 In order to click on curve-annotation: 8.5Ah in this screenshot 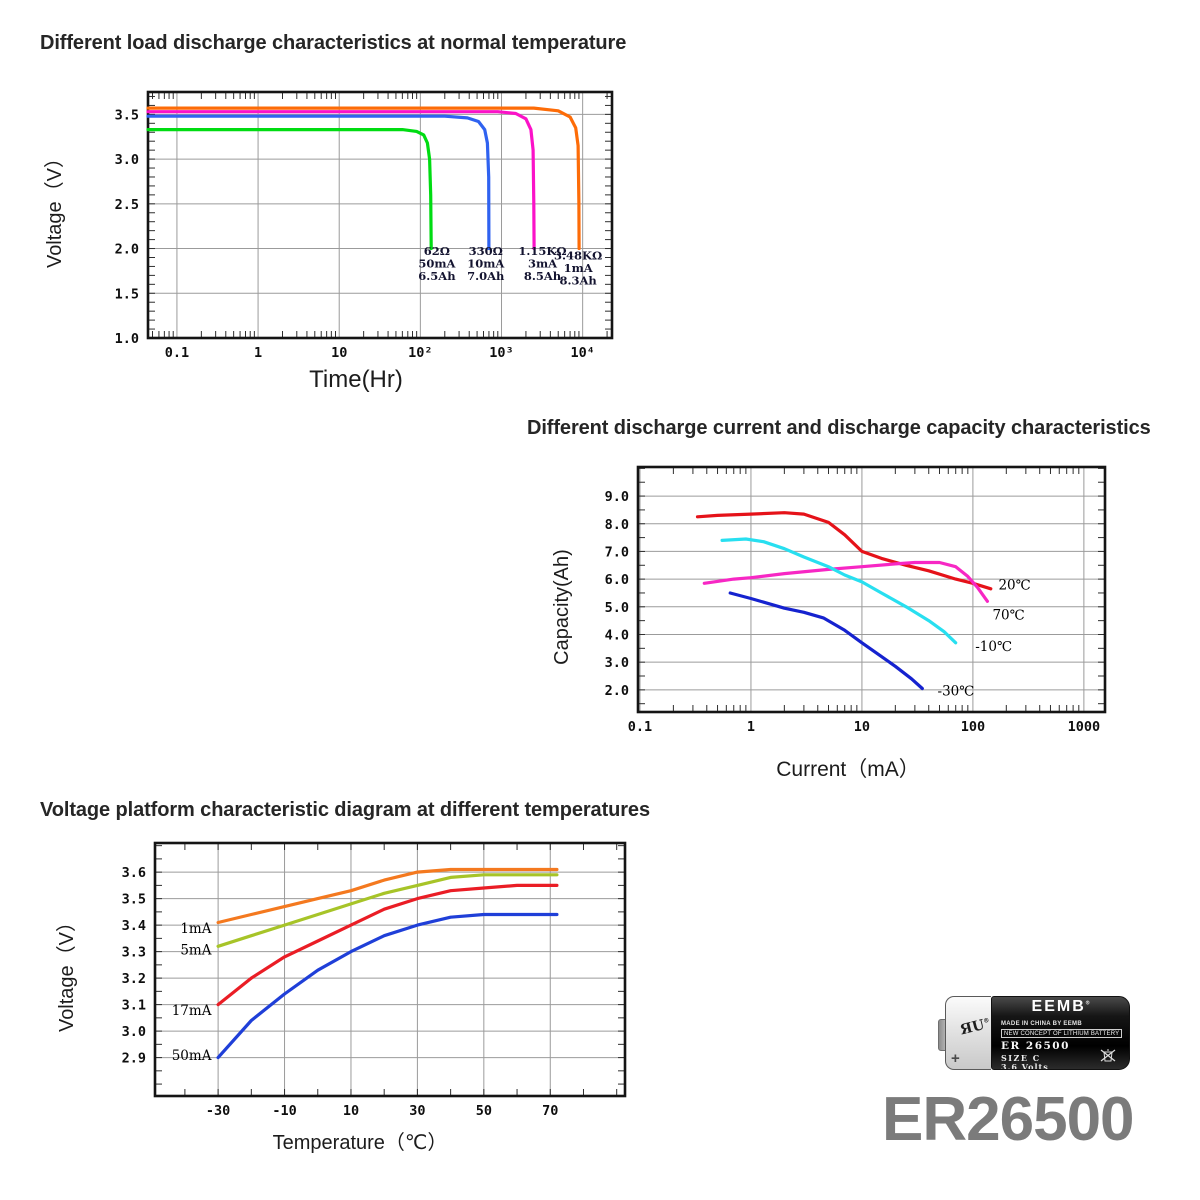, I will do `click(543, 276)`.